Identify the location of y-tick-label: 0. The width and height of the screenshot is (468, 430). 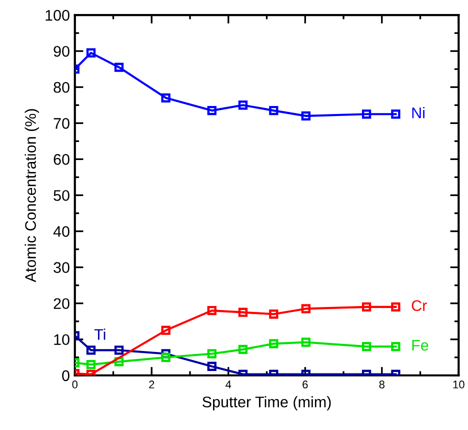
(66, 376).